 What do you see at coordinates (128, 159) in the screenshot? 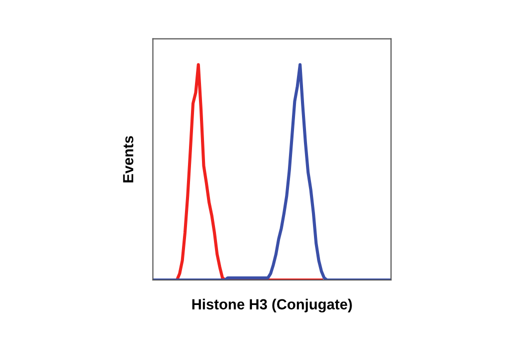
I see `y-axis-title: Events` at bounding box center [128, 159].